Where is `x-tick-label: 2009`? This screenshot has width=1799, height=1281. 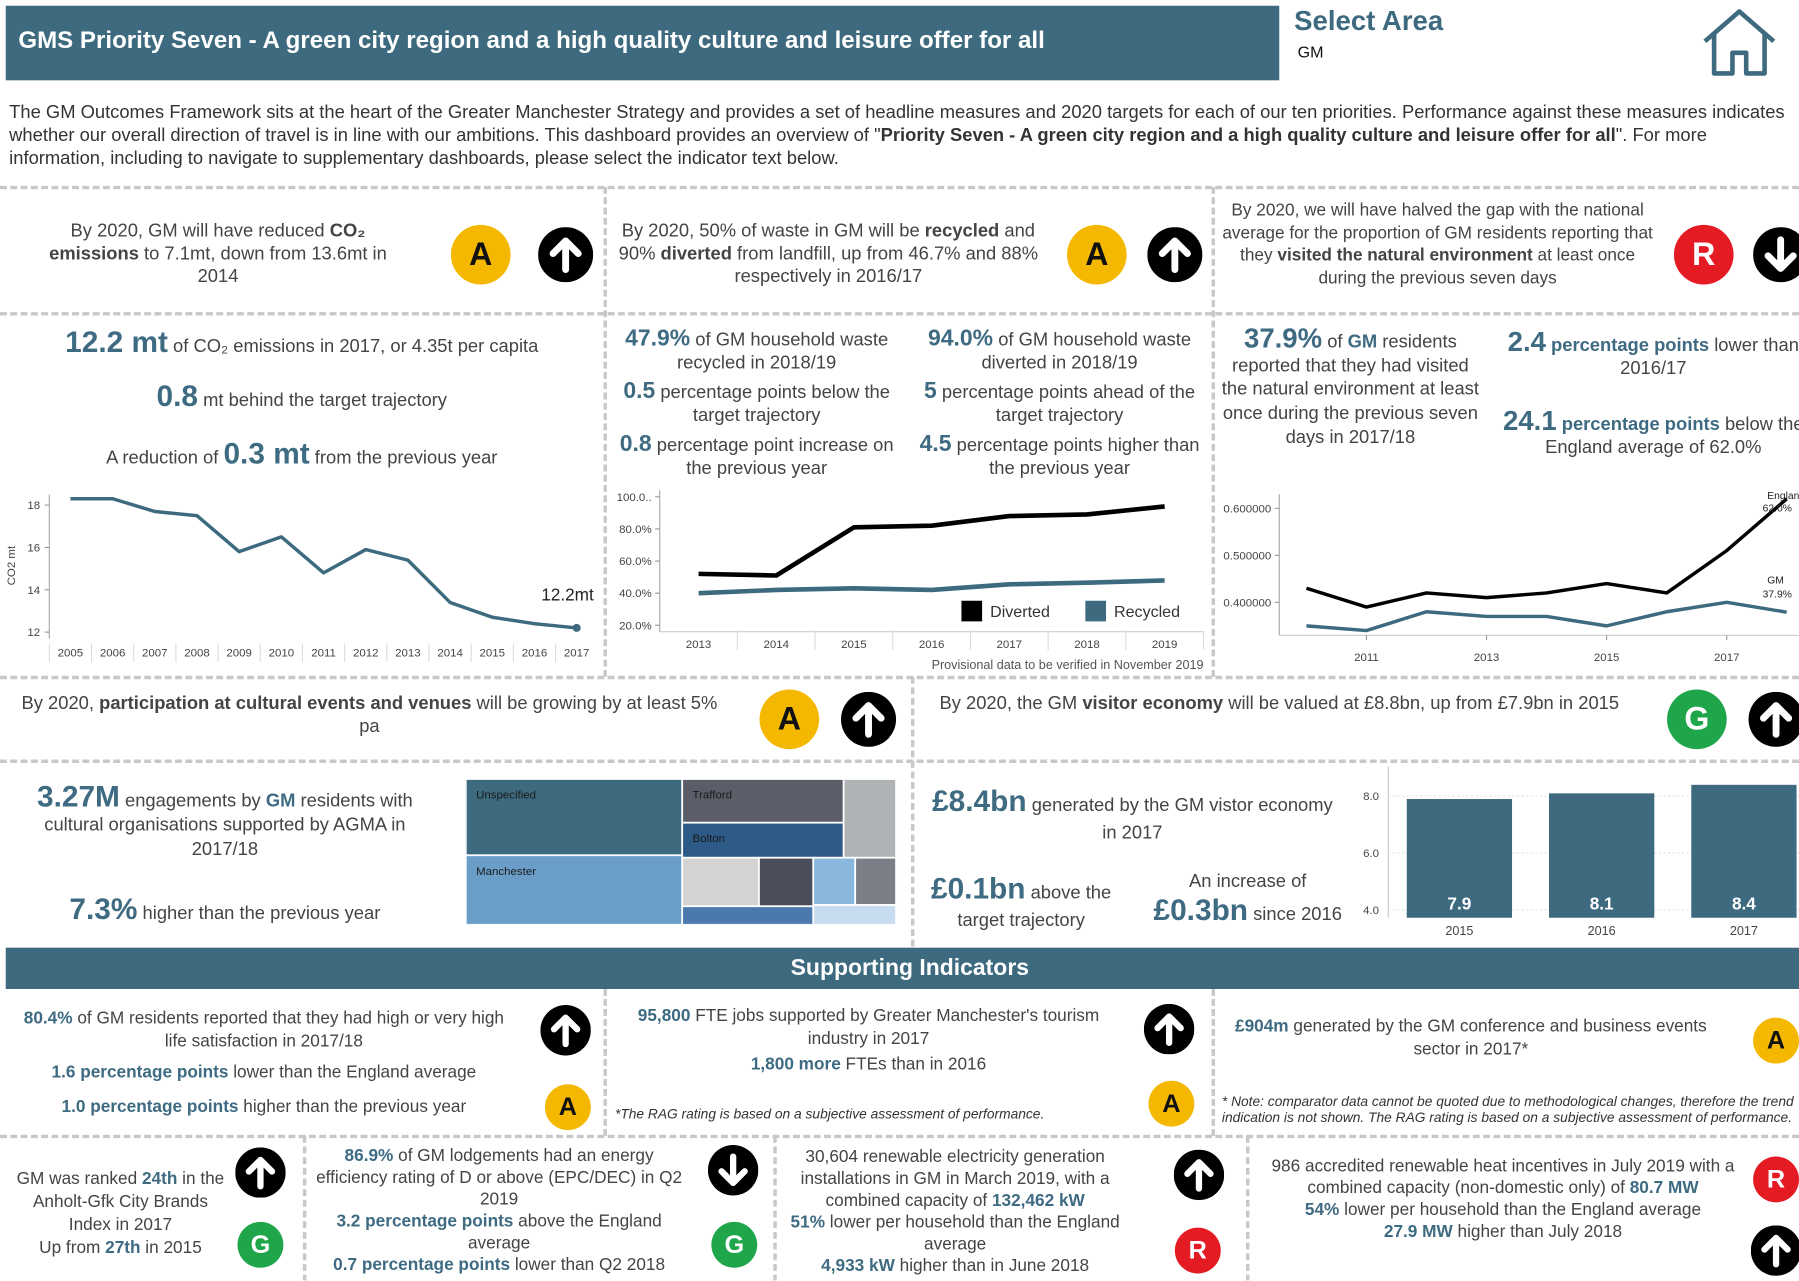
x-tick-label: 2009 is located at coordinates (239, 653).